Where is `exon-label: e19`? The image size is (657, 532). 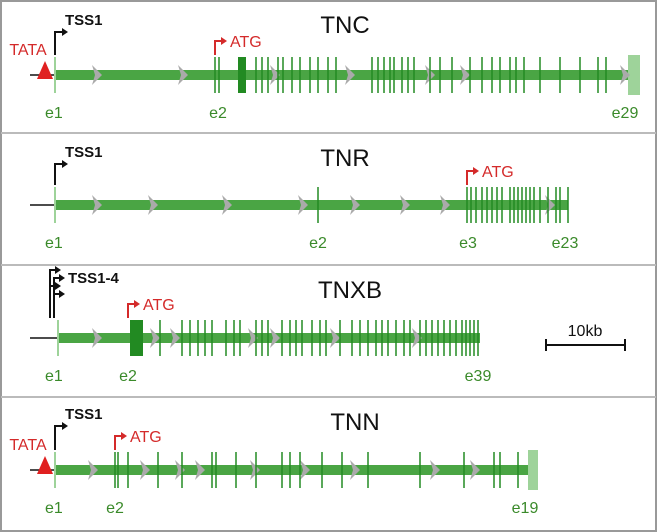 exon-label: e19 is located at coordinates (525, 508).